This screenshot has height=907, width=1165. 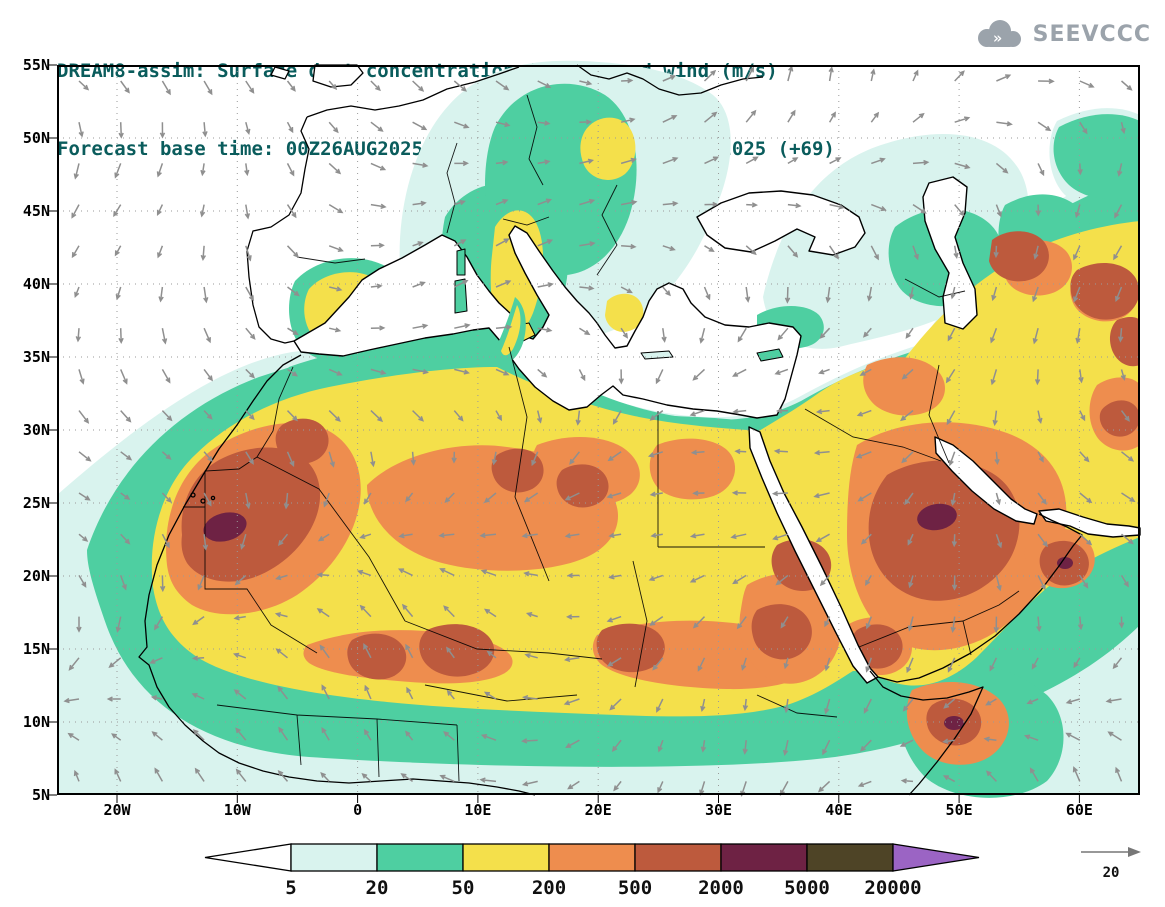 I want to click on seevccc-logo: » SEEVCCC, so click(x=1061, y=34).